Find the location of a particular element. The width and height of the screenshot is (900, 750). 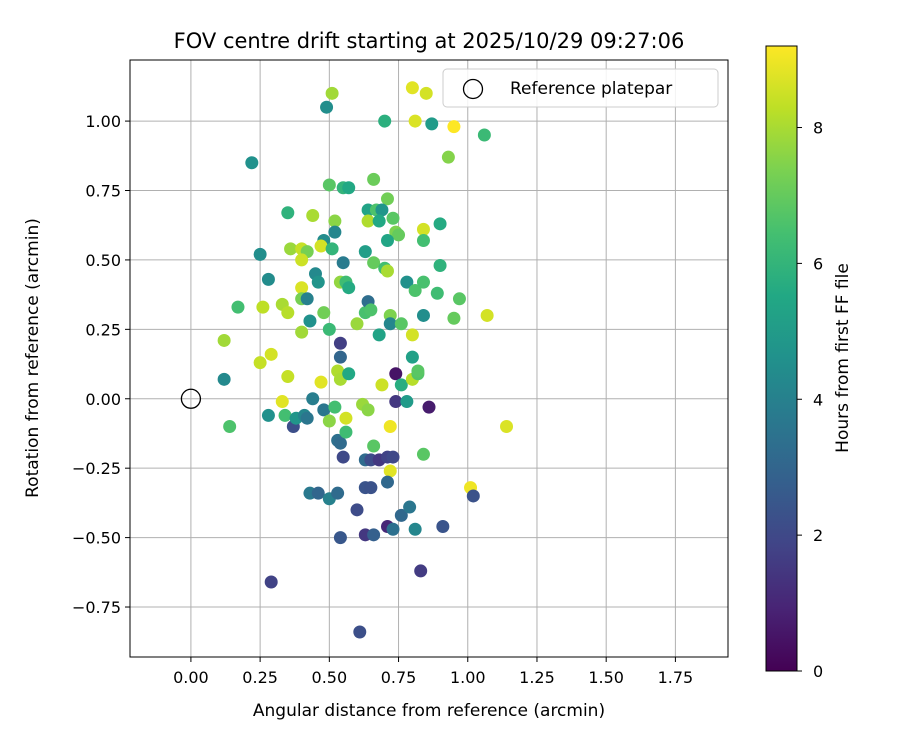

colorbar-tick-label: 6 is located at coordinates (818, 263).